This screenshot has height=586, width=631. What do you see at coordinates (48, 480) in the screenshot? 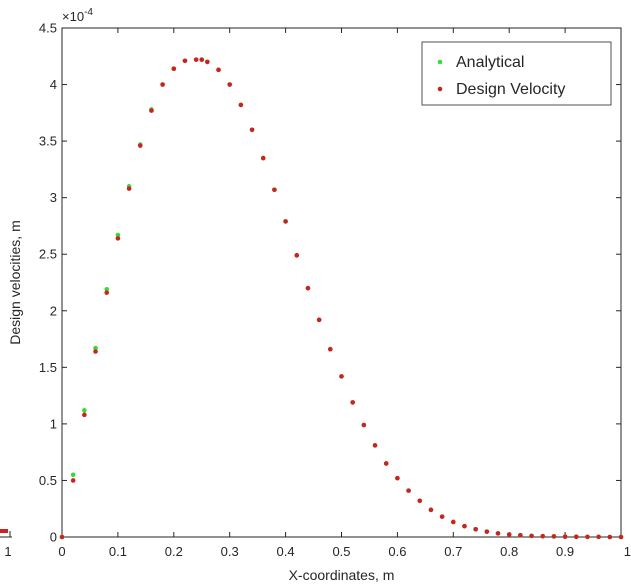
I see `y-tick-label: 0.5` at bounding box center [48, 480].